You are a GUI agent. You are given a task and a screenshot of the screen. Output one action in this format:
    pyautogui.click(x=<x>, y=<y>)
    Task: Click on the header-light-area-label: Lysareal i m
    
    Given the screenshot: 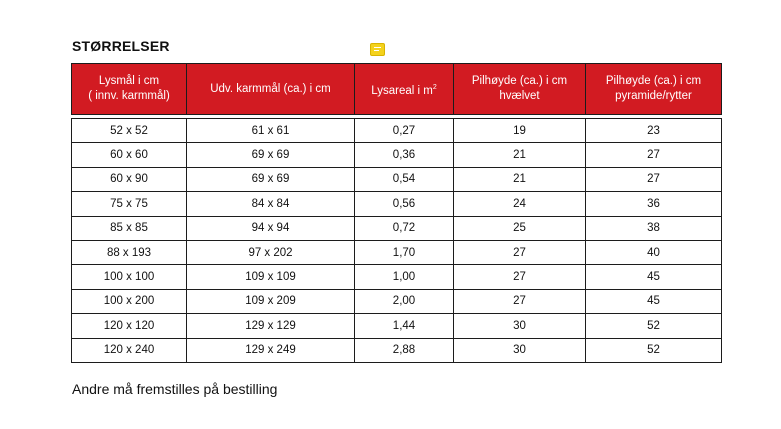 What is the action you would take?
    pyautogui.click(x=402, y=90)
    